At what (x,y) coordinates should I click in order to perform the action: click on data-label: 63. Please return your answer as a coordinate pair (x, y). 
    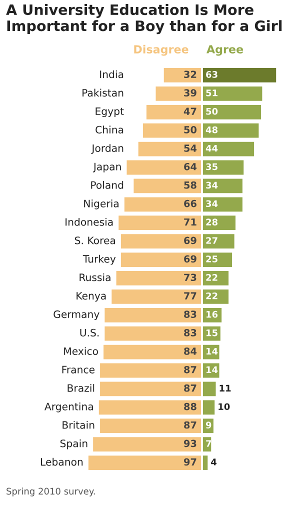
    Looking at the image, I should click on (212, 74).